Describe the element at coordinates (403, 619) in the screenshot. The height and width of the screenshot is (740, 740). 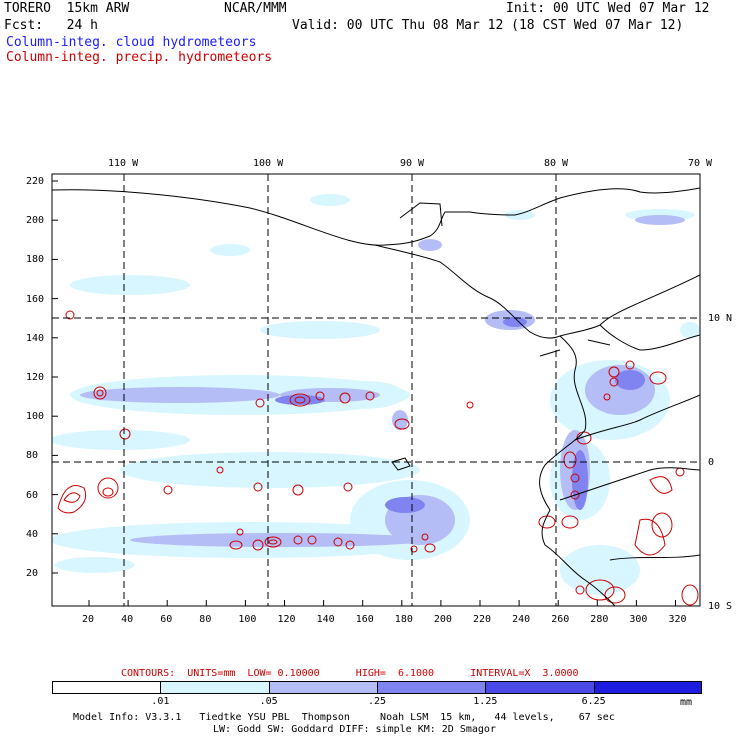
I see `x-tick-label: 180` at that location.